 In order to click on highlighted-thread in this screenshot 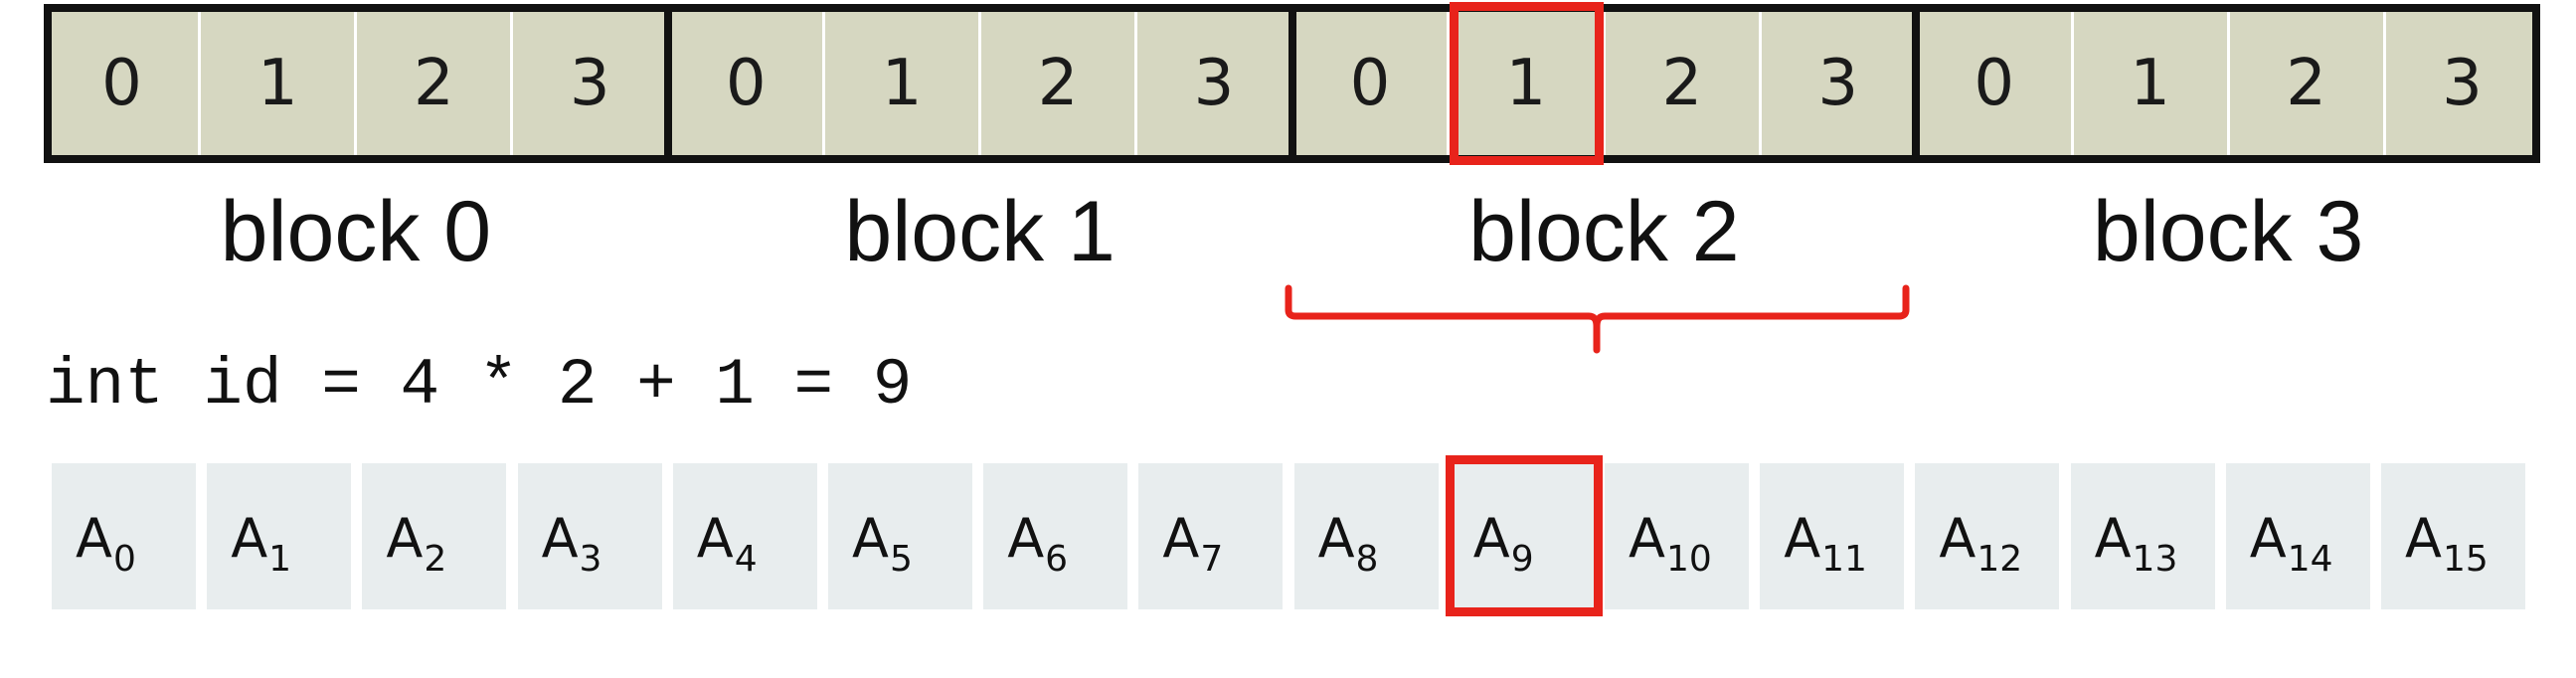, I will do `click(1527, 83)`.